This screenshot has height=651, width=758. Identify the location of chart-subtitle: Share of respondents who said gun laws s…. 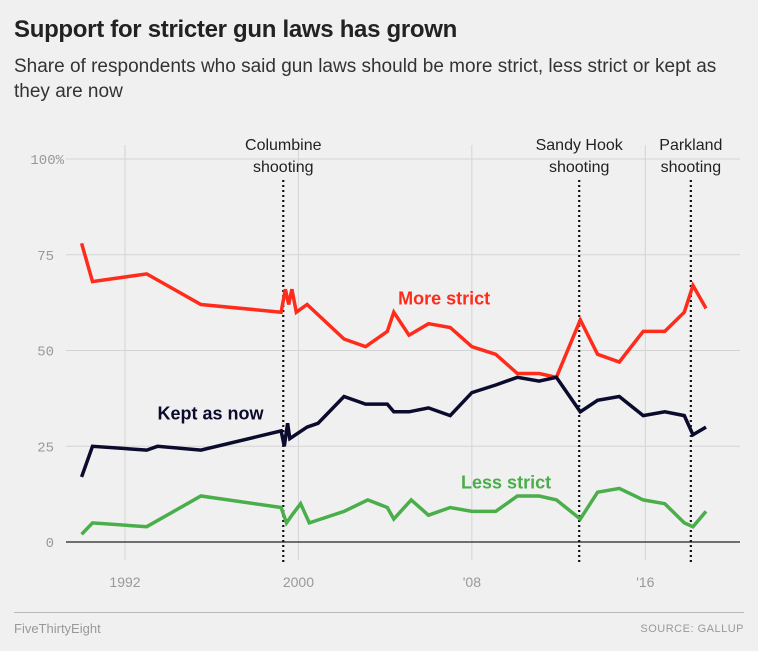
(365, 79).